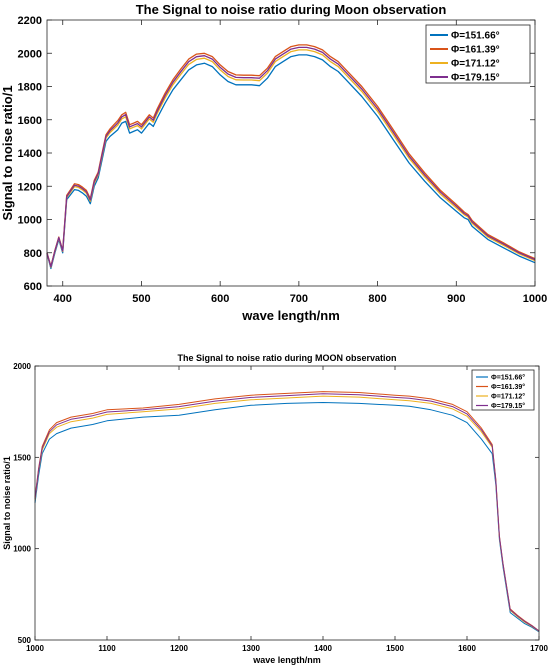  I want to click on x-tick-label: 1400, so click(323, 648).